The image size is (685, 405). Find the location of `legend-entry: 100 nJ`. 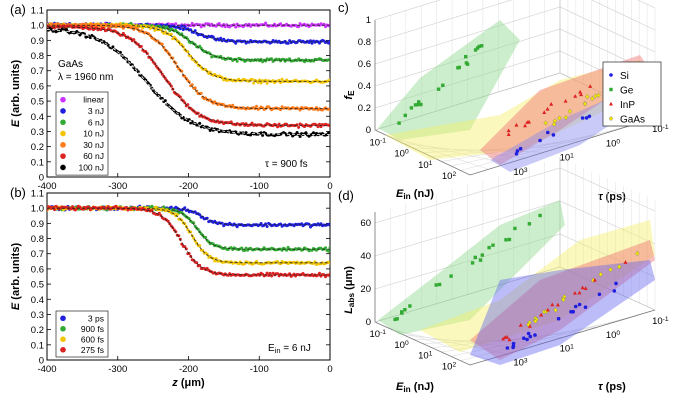

legend-entry: 100 nJ is located at coordinates (91, 167).